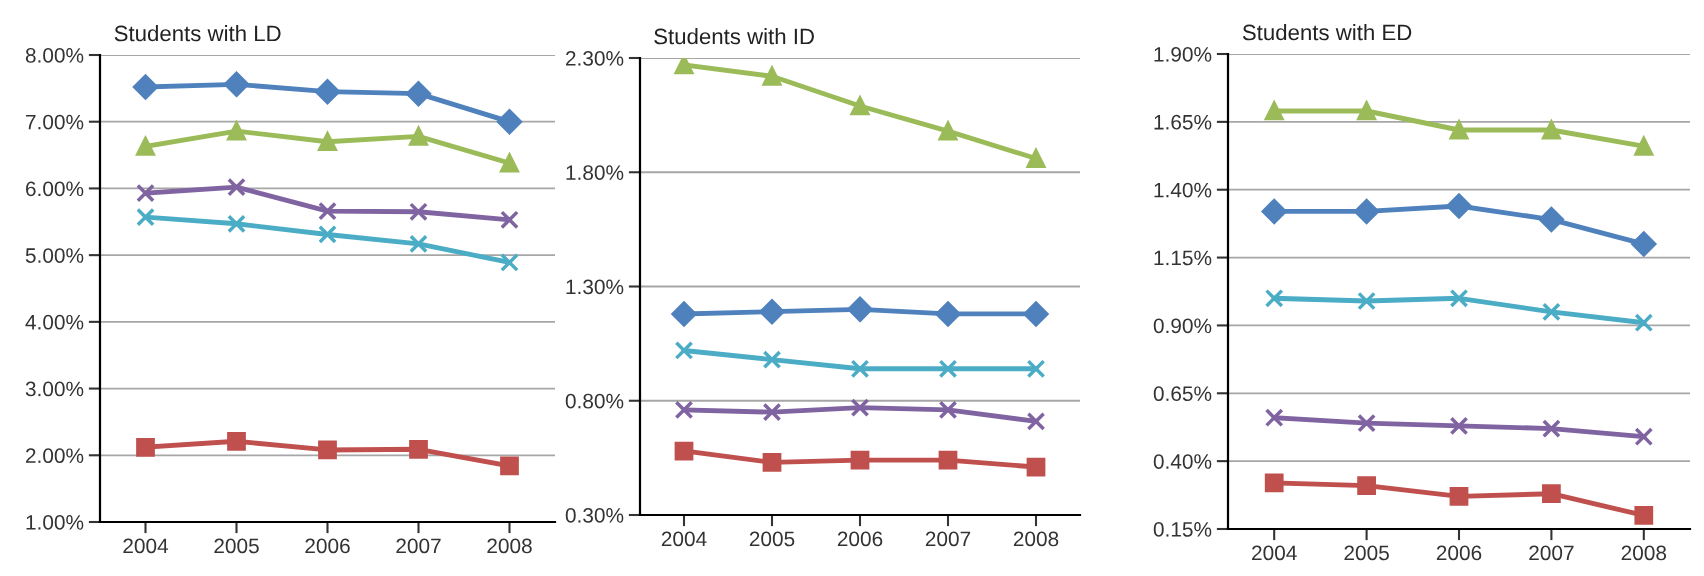  Describe the element at coordinates (1182, 461) in the screenshot. I see `y-tick-label: 0.40%` at that location.